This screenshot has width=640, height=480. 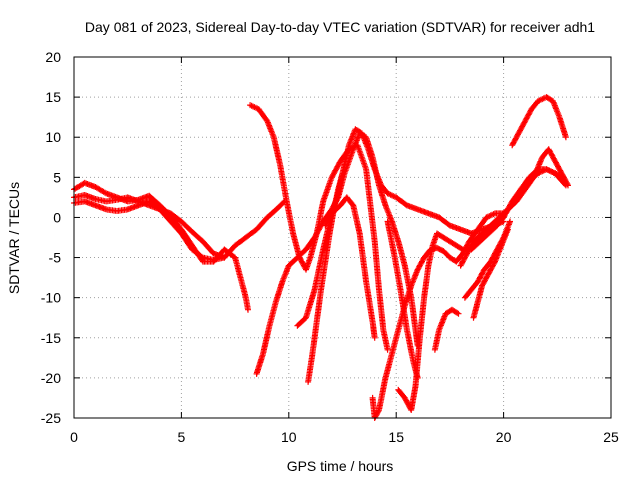 What do you see at coordinates (53, 137) in the screenshot?
I see `y-tick-label: 10` at bounding box center [53, 137].